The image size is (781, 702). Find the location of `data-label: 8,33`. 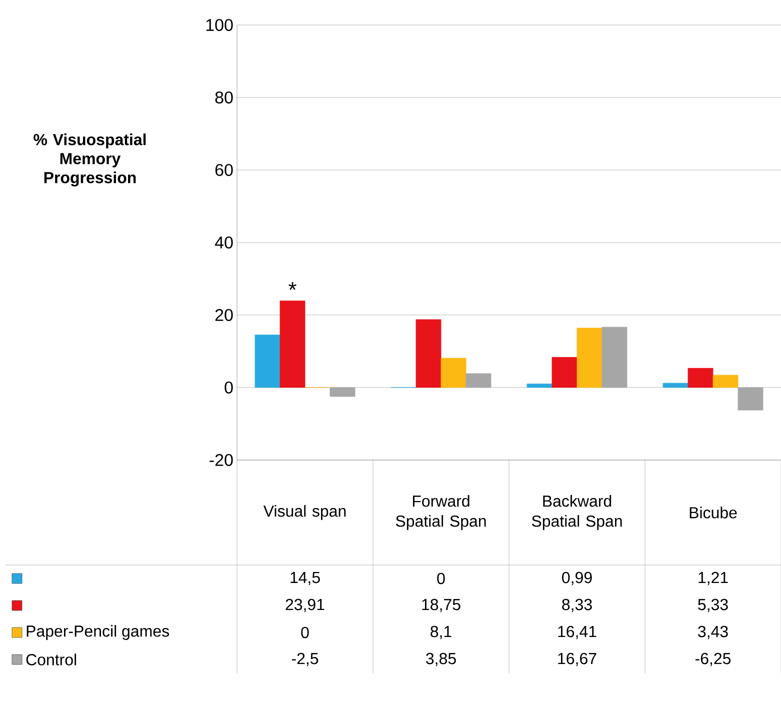

data-label: 8,33 is located at coordinates (577, 605).